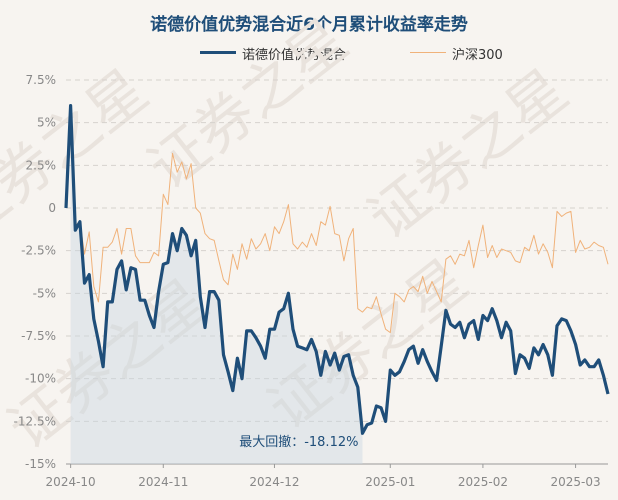 Image resolution: width=618 pixels, height=500 pixels. What do you see at coordinates (294, 55) in the screenshot?
I see `legend-label-fund: 诺德价值优势混合` at bounding box center [294, 55].